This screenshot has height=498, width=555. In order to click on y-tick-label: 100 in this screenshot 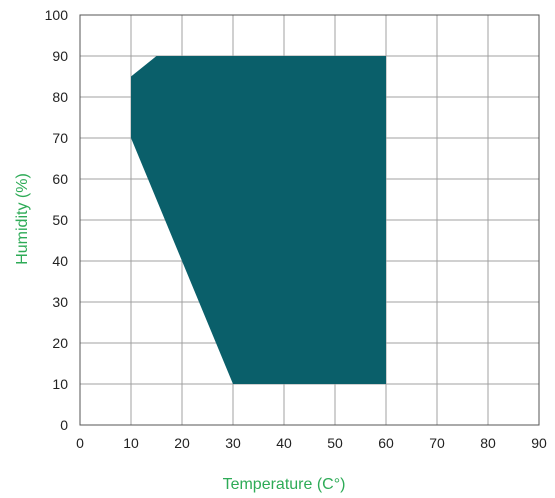, I will do `click(57, 15)`.